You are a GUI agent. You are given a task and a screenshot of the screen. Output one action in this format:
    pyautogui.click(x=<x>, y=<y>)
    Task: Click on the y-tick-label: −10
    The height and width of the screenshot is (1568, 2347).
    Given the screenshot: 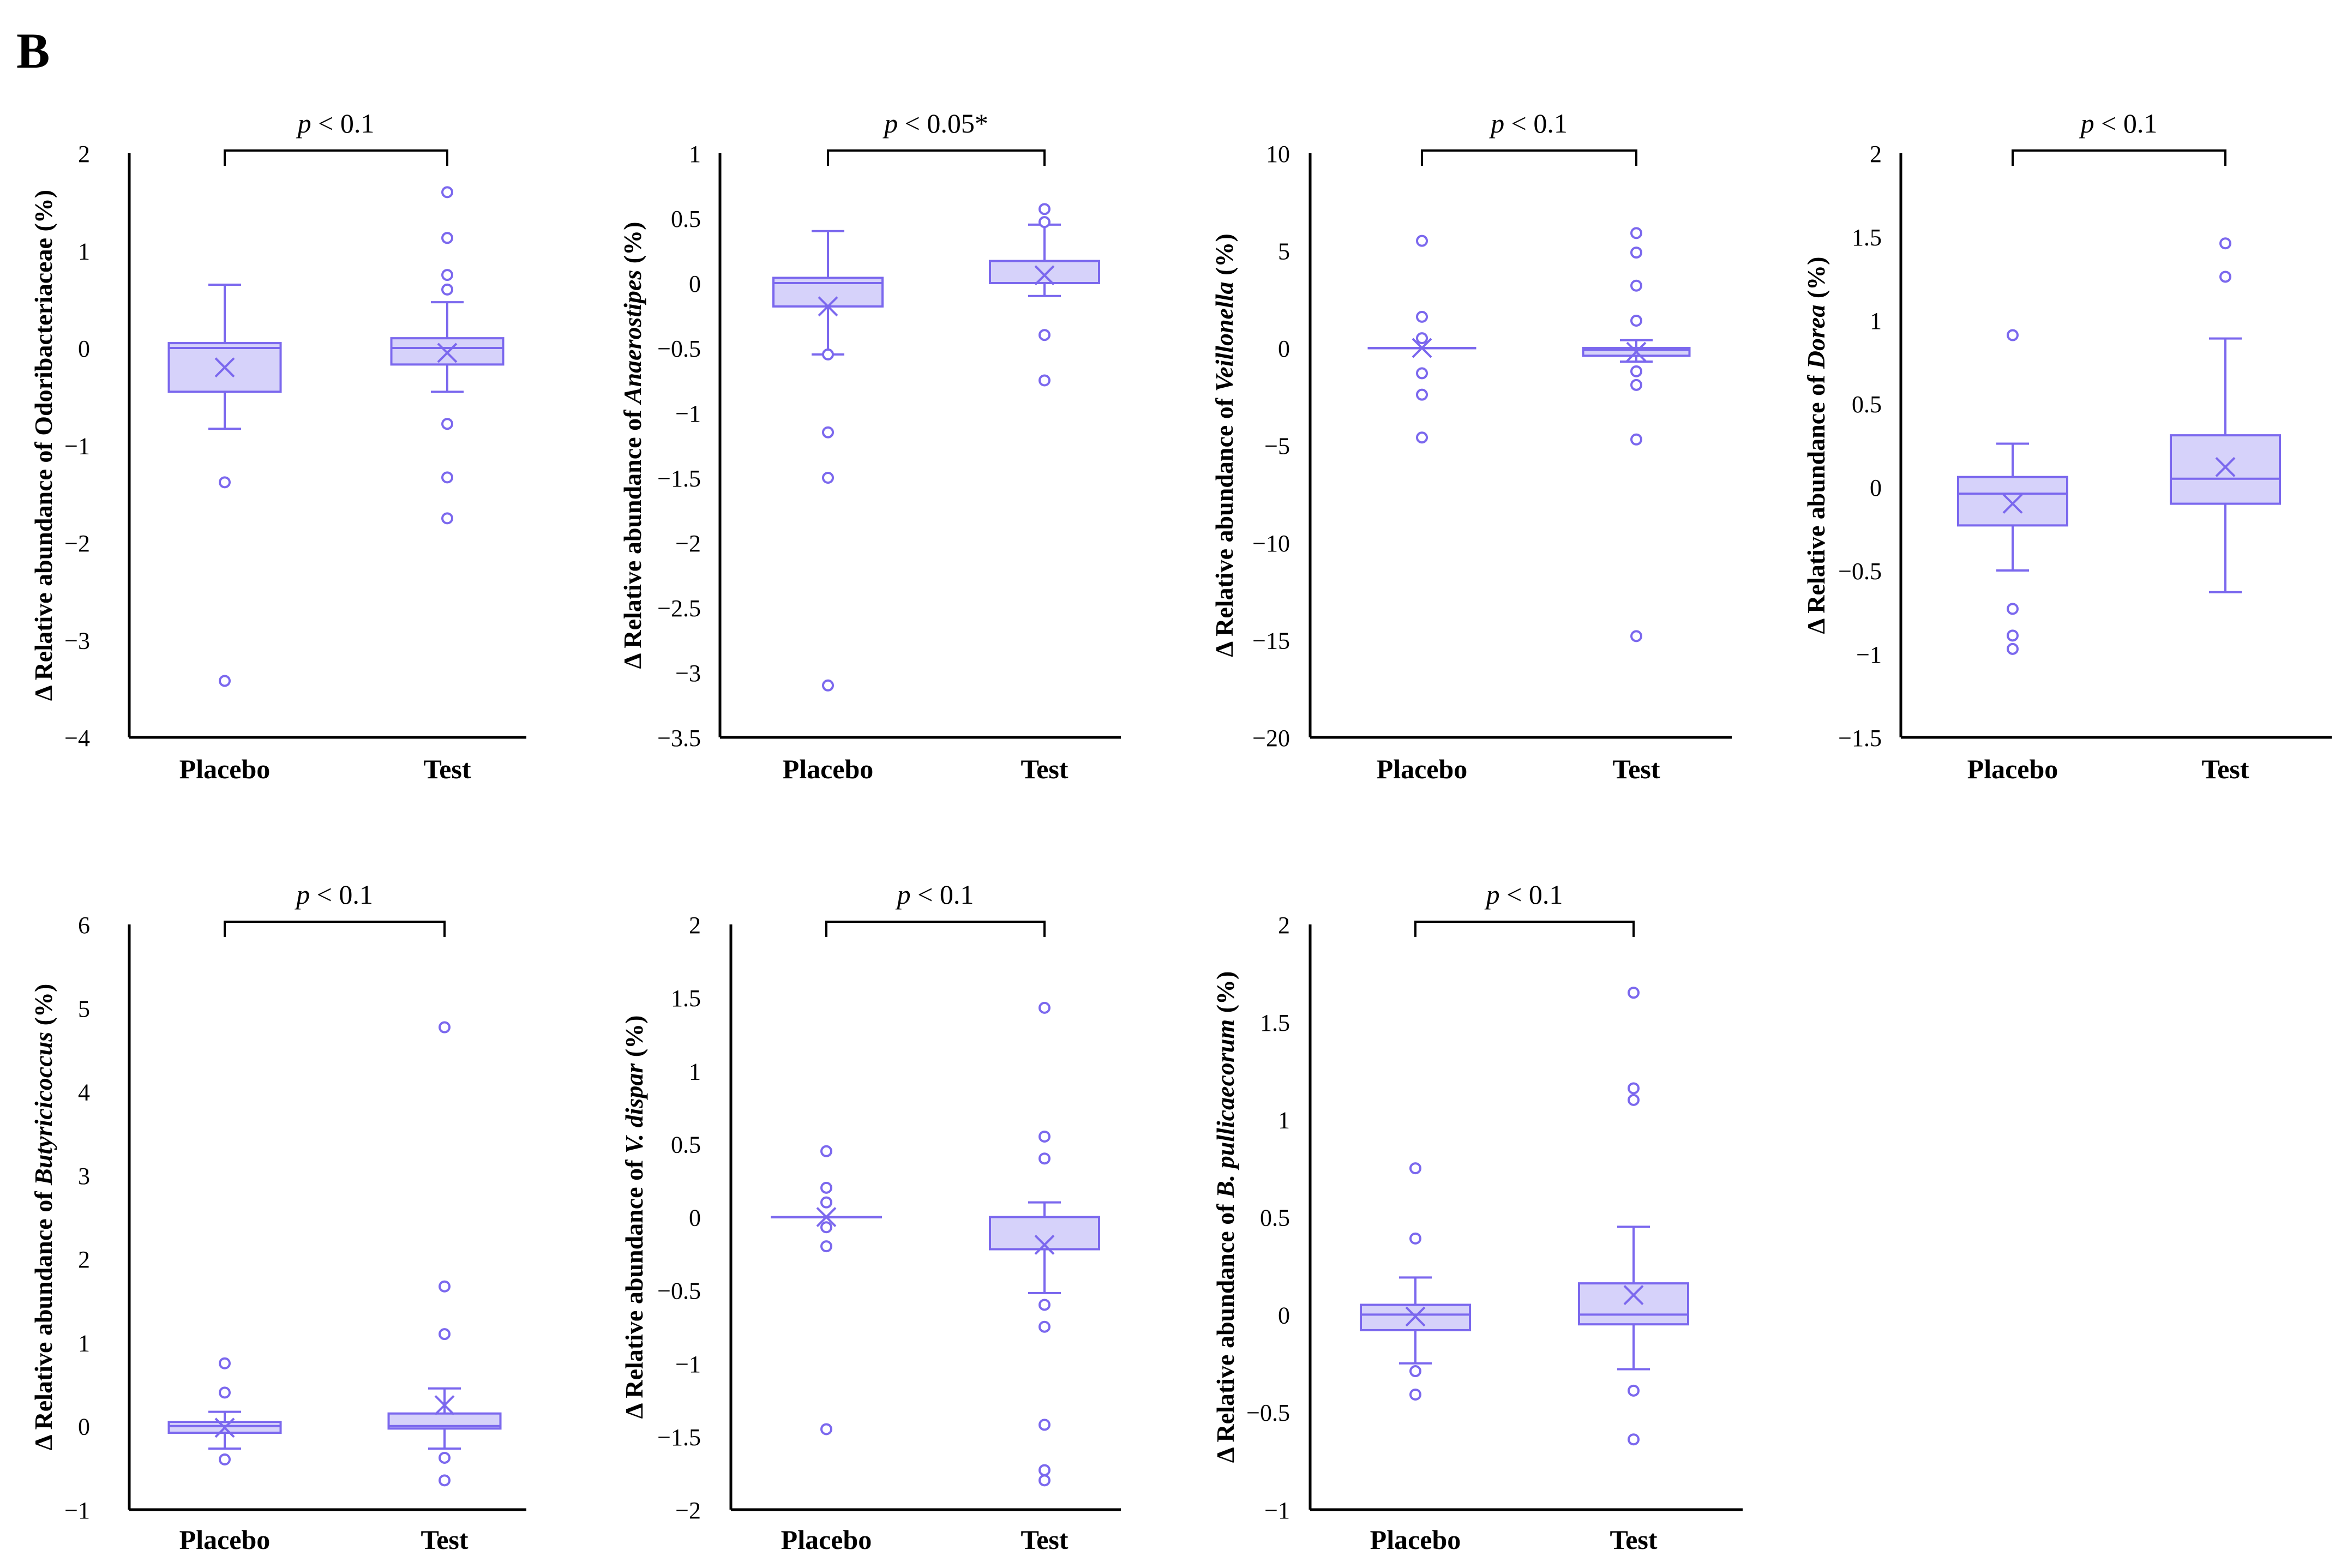 What is the action you would take?
    pyautogui.click(x=1271, y=544)
    